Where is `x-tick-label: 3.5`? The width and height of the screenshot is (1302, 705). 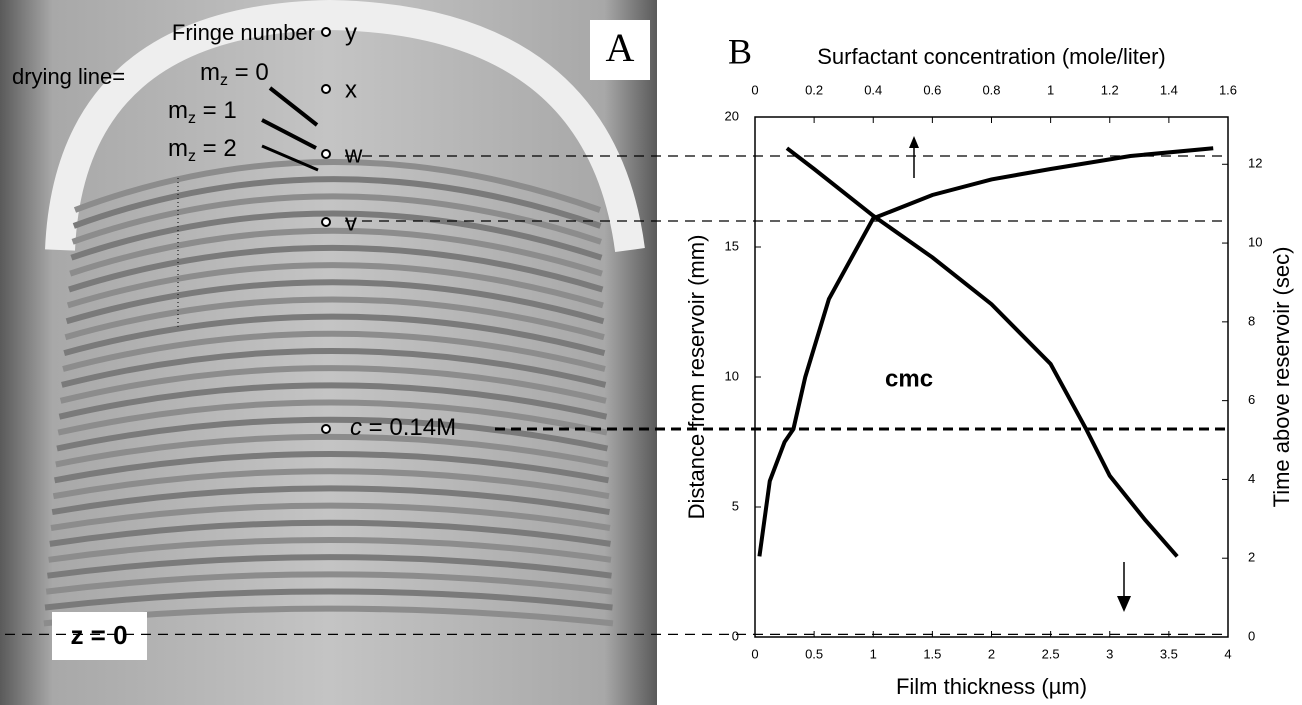 x-tick-label: 3.5 is located at coordinates (1169, 653).